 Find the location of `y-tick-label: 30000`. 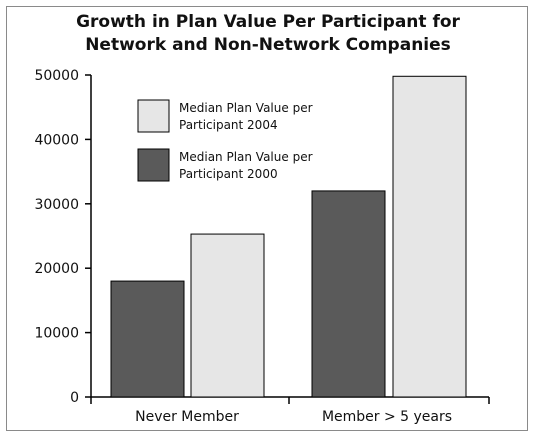

y-tick-label: 30000 is located at coordinates (56, 205).